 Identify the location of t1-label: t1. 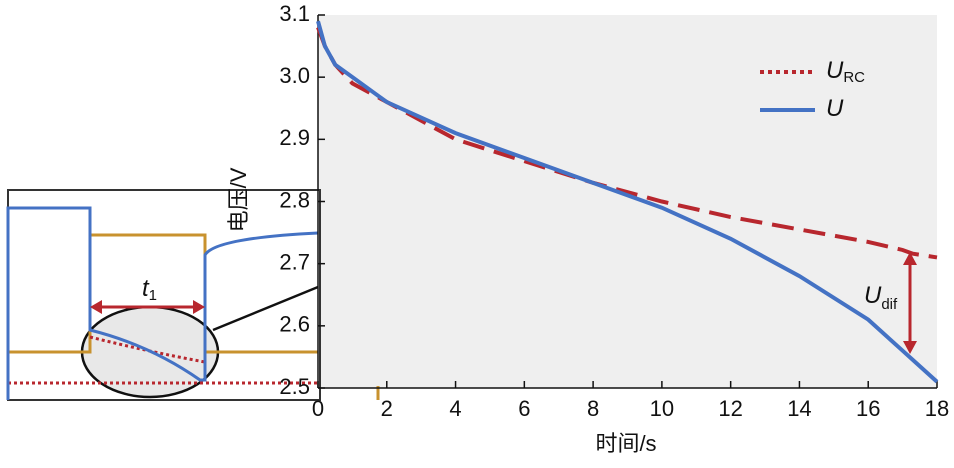
(149, 289).